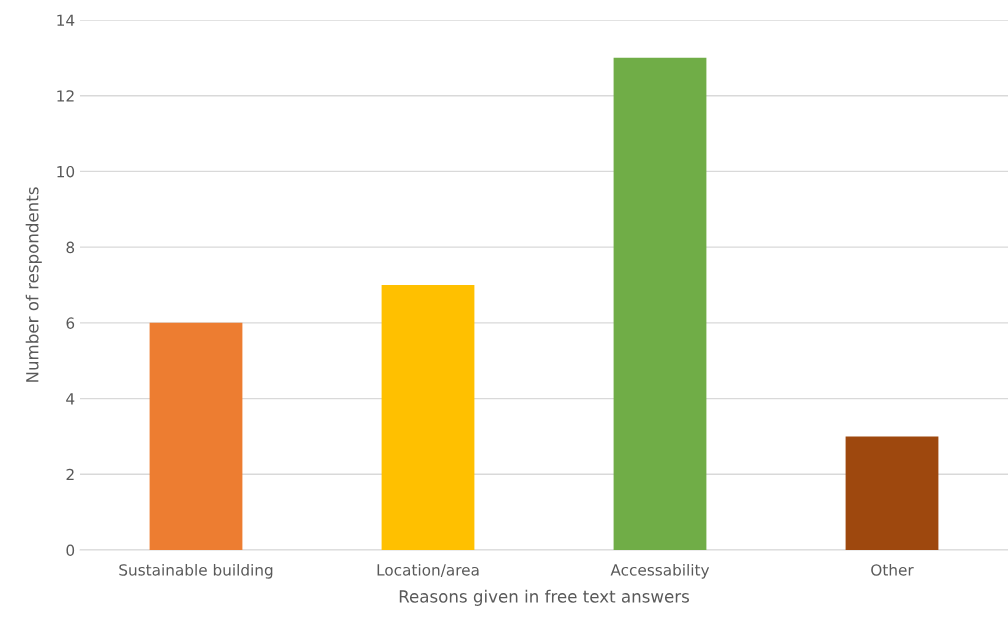  I want to click on y-tick-label: 2, so click(70, 474).